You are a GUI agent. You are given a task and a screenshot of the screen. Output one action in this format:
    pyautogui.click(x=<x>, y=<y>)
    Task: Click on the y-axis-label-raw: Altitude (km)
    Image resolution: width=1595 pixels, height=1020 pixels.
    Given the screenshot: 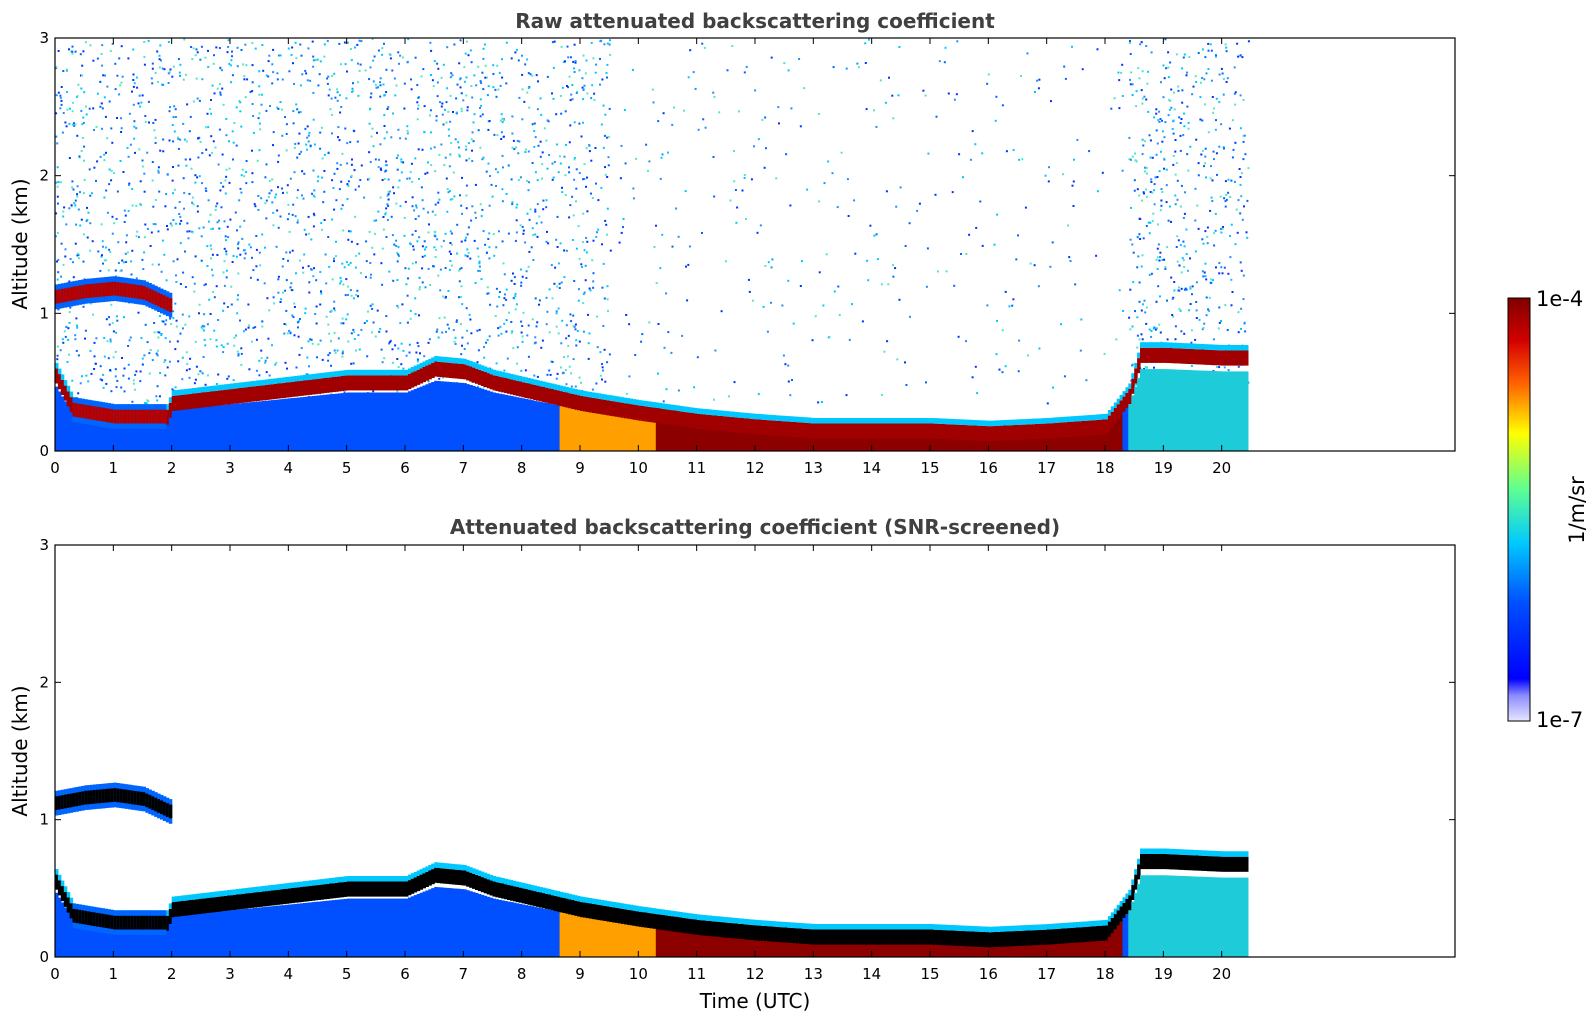 What is the action you would take?
    pyautogui.click(x=20, y=243)
    